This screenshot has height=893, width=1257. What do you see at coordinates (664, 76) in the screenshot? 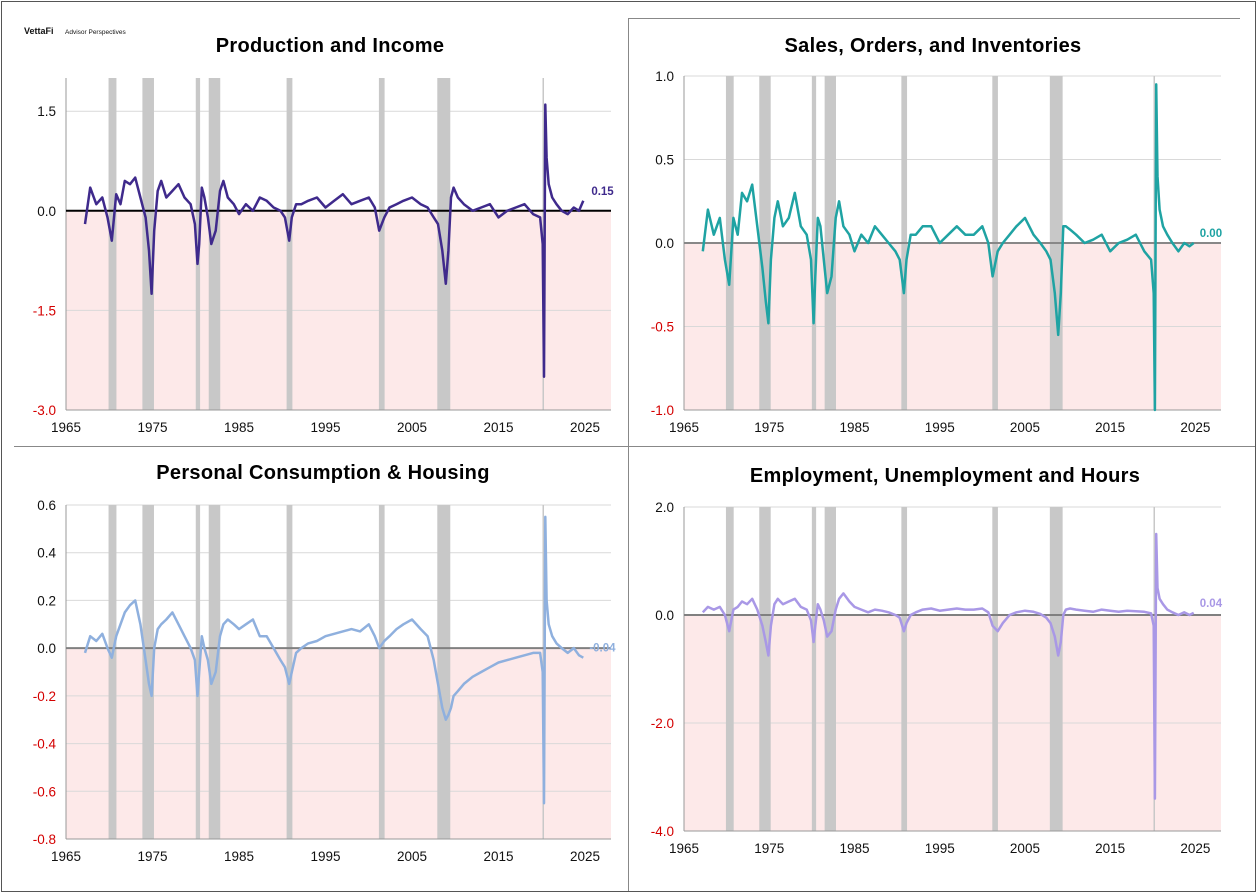
I see `y-tick-label: 1.0` at bounding box center [664, 76].